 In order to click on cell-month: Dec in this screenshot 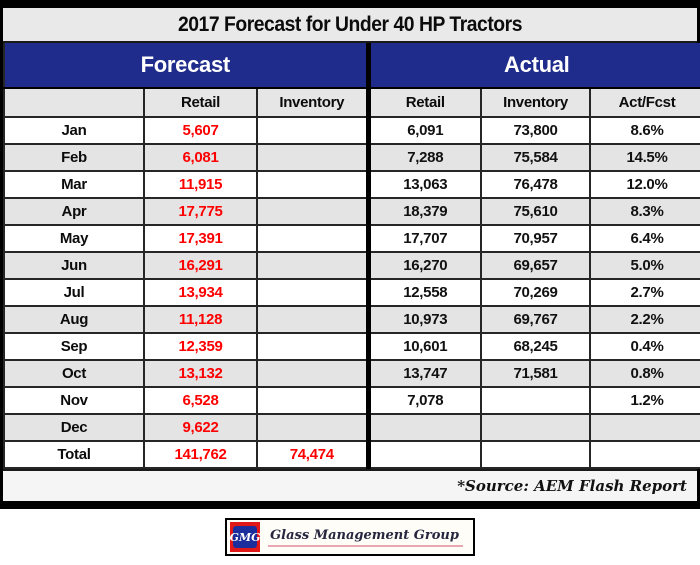, I will do `click(74, 427)`.